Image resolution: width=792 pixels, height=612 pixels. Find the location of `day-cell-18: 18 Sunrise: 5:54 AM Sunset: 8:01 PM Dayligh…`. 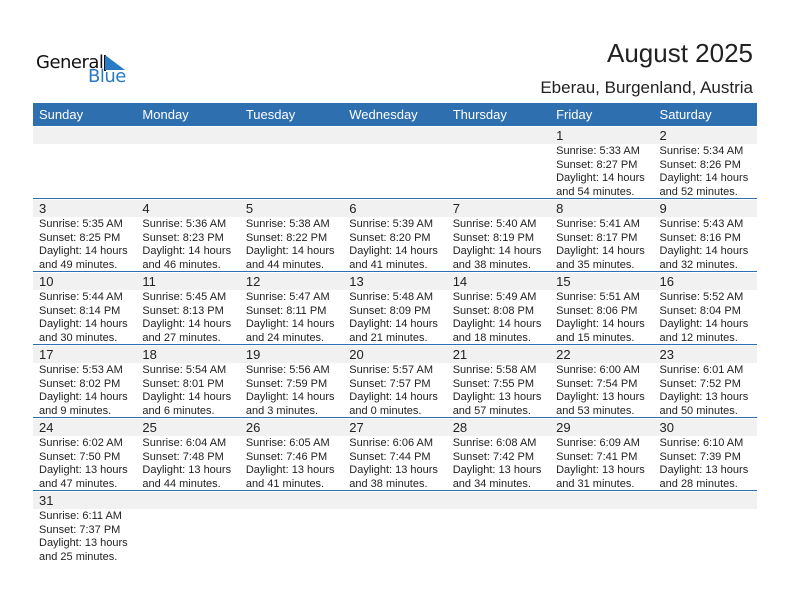

day-cell-18: 18 Sunrise: 5:54 AM Sunset: 8:01 PM Dayligh… is located at coordinates (187, 381).